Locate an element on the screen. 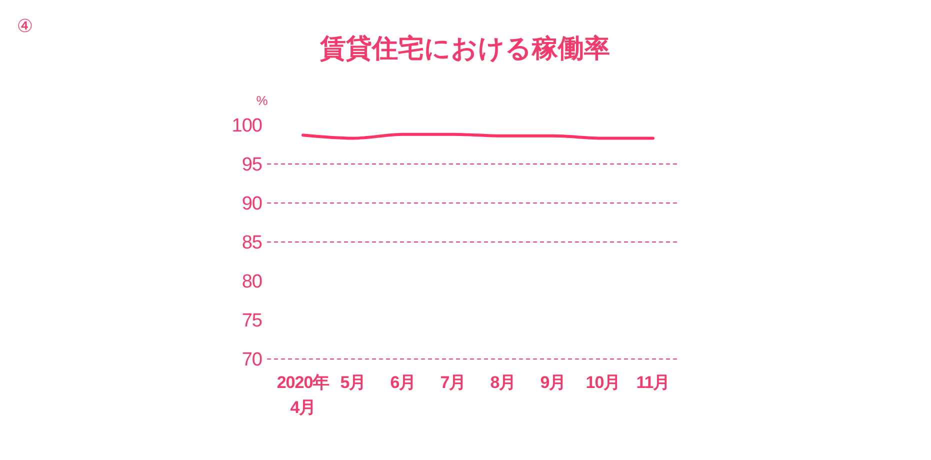  x-tick-label: 9月 is located at coordinates (553, 382).